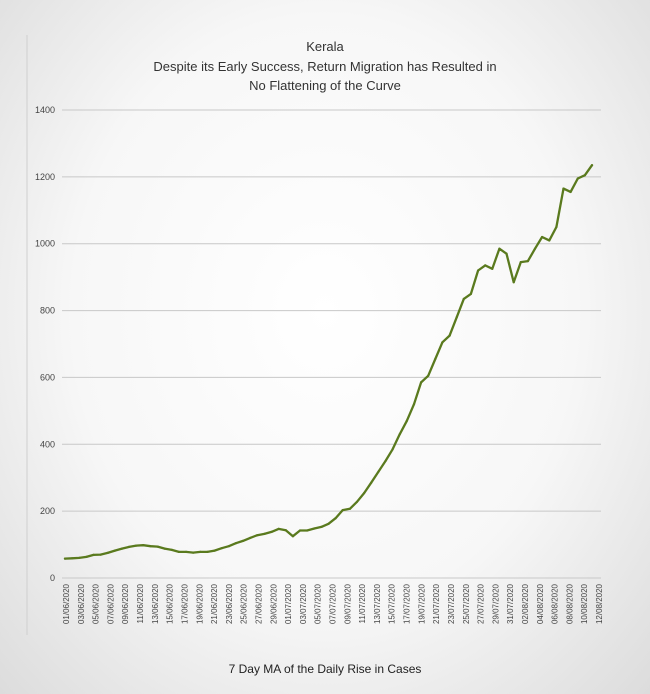 This screenshot has height=694, width=650. I want to click on x-tick-label-23: 17/07/2020, so click(407, 603).